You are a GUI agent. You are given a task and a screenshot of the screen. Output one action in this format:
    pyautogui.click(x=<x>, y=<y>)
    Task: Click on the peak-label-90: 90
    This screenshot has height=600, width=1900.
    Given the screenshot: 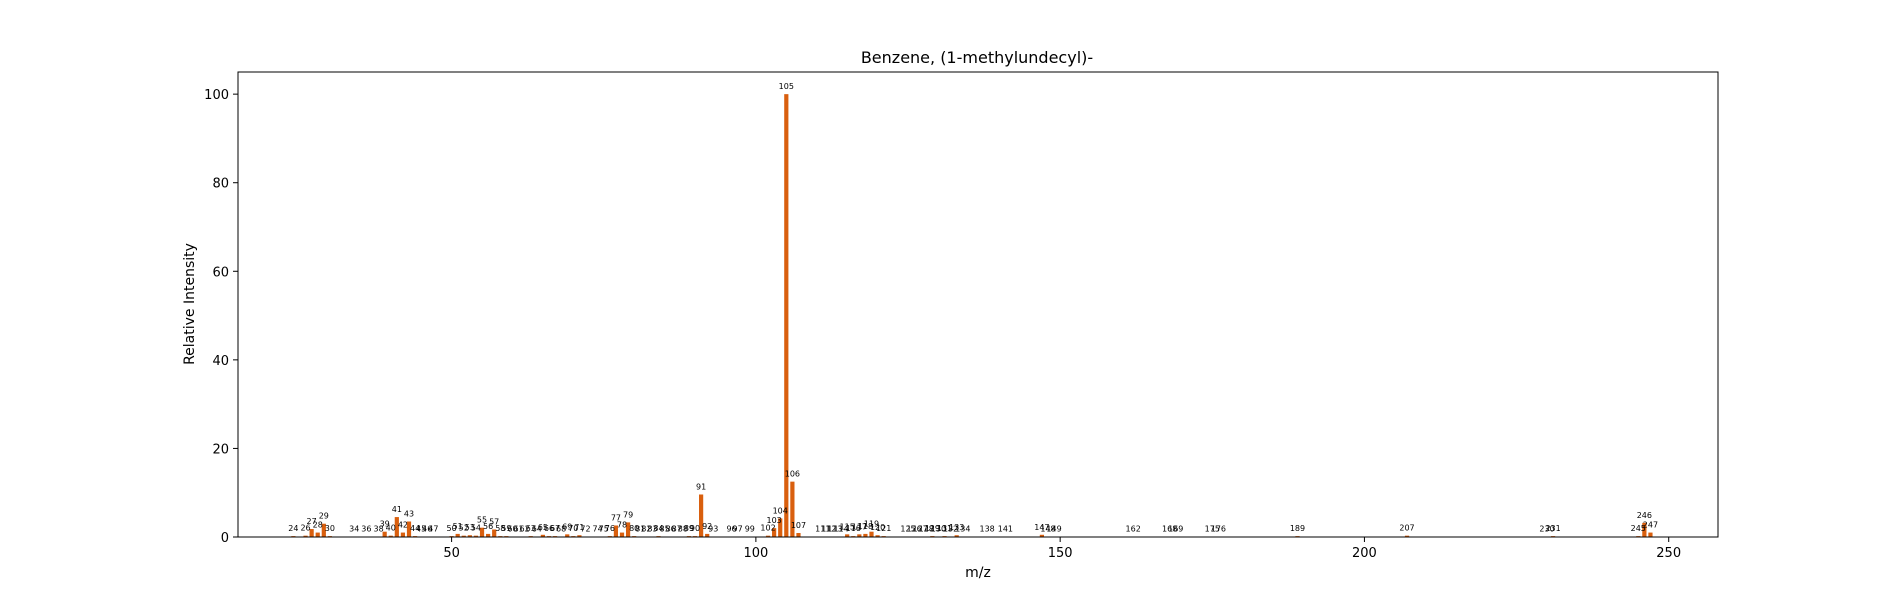 What is the action you would take?
    pyautogui.click(x=695, y=528)
    